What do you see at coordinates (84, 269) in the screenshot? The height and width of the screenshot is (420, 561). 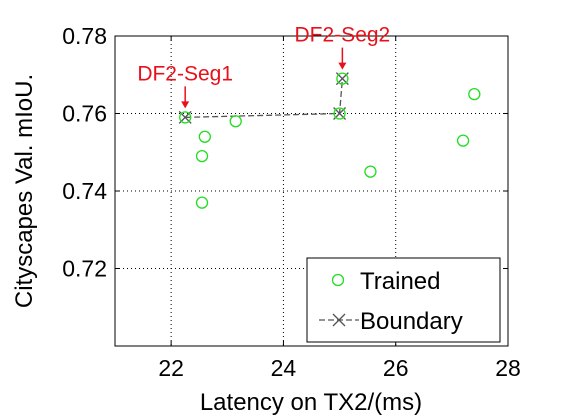 I see `y-tick-label-0: 0.72` at bounding box center [84, 269].